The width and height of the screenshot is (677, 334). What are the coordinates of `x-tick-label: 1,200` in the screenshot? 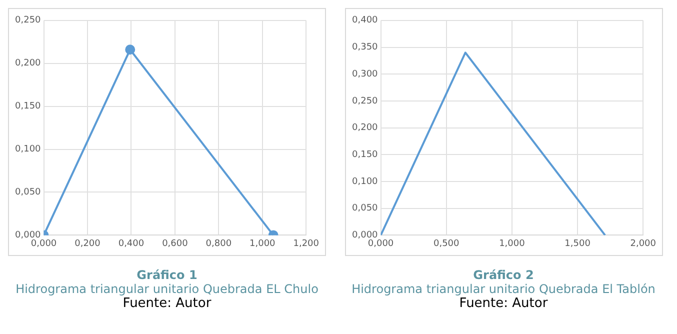 It's located at (306, 243).